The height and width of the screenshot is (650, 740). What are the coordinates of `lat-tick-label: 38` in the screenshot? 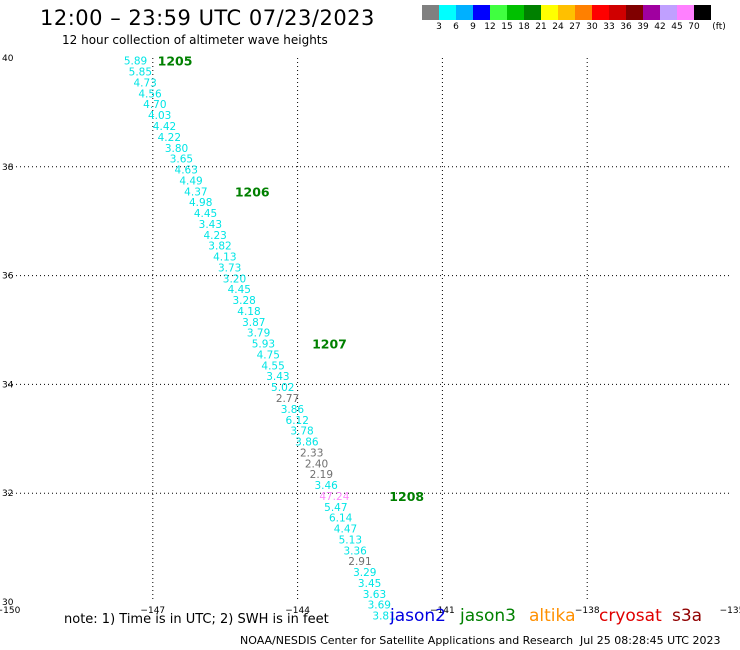 It's located at (8, 168).